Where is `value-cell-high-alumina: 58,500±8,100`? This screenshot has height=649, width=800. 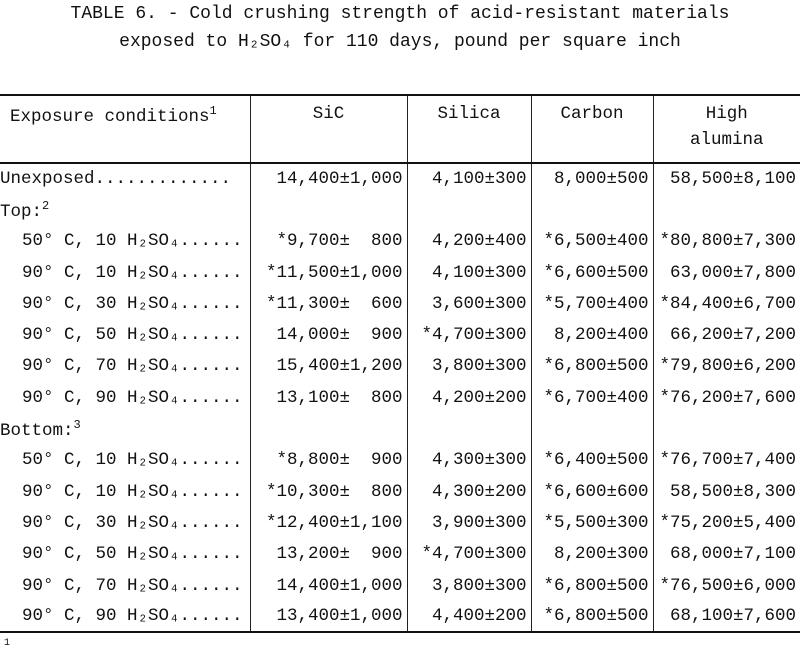 value-cell-high-alumina: 58,500±8,100 is located at coordinates (726, 179).